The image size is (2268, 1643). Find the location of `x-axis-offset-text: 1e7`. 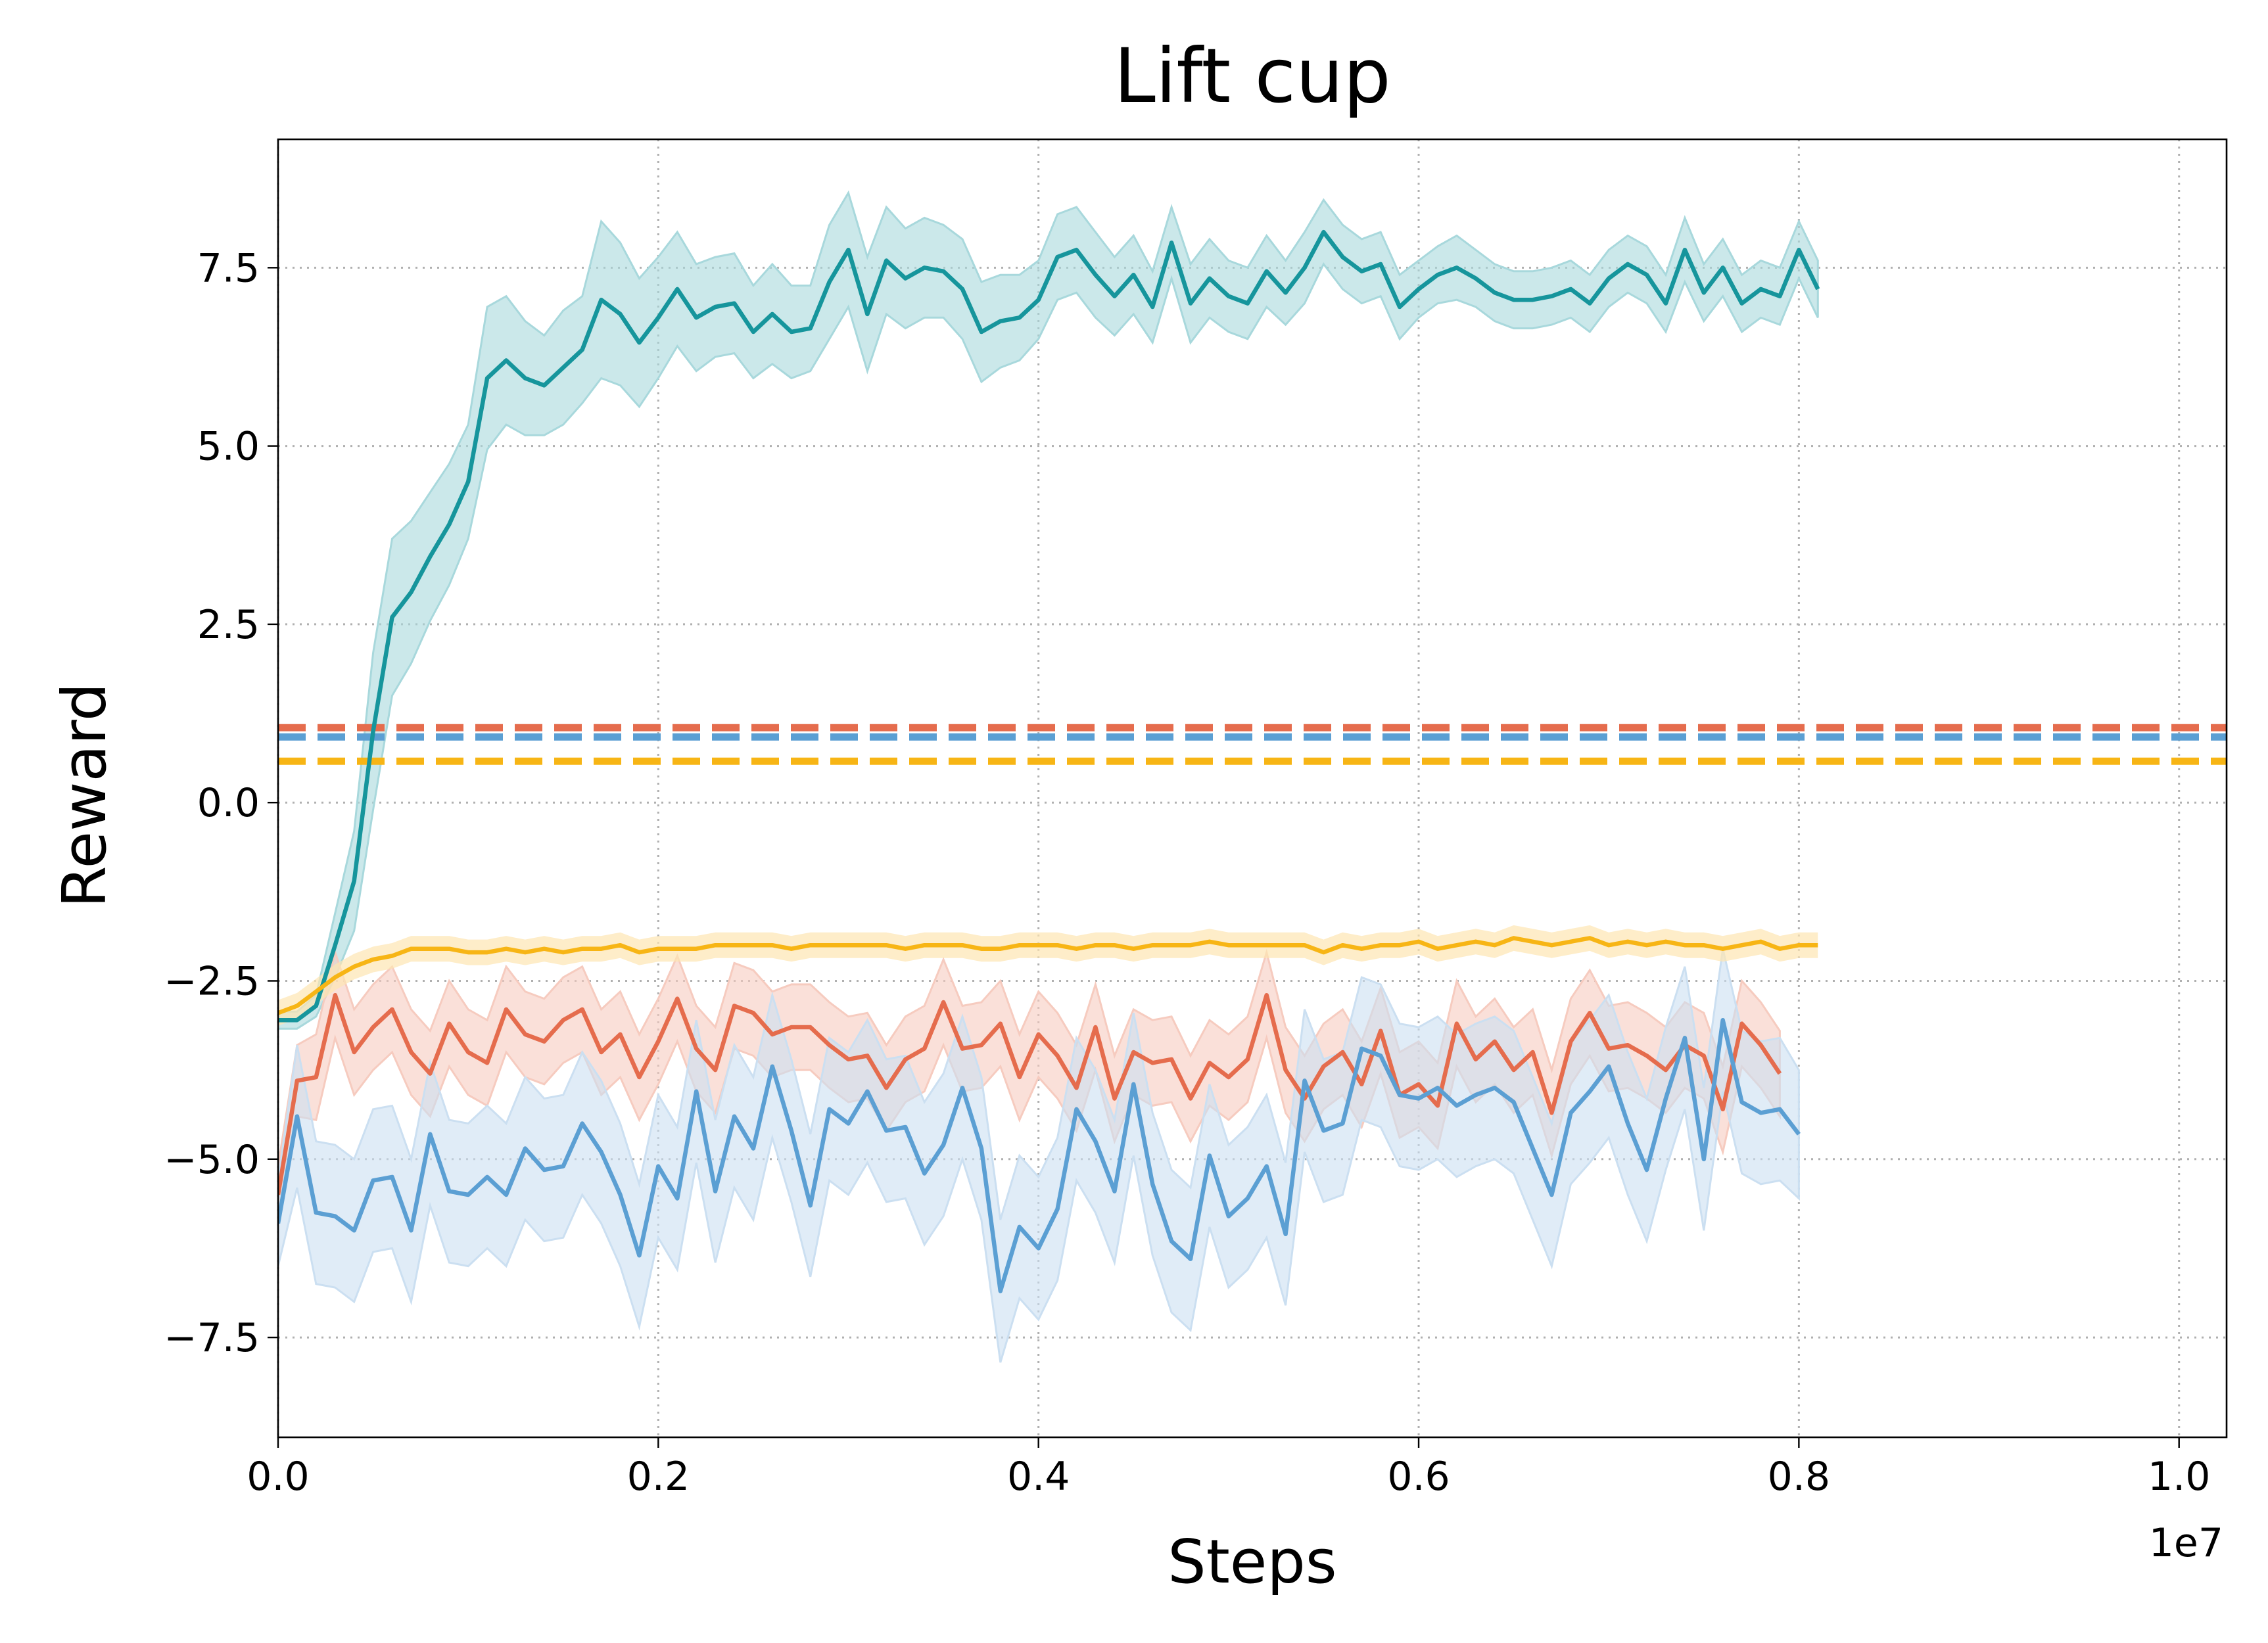

x-axis-offset-text: 1e7 is located at coordinates (2186, 1543).